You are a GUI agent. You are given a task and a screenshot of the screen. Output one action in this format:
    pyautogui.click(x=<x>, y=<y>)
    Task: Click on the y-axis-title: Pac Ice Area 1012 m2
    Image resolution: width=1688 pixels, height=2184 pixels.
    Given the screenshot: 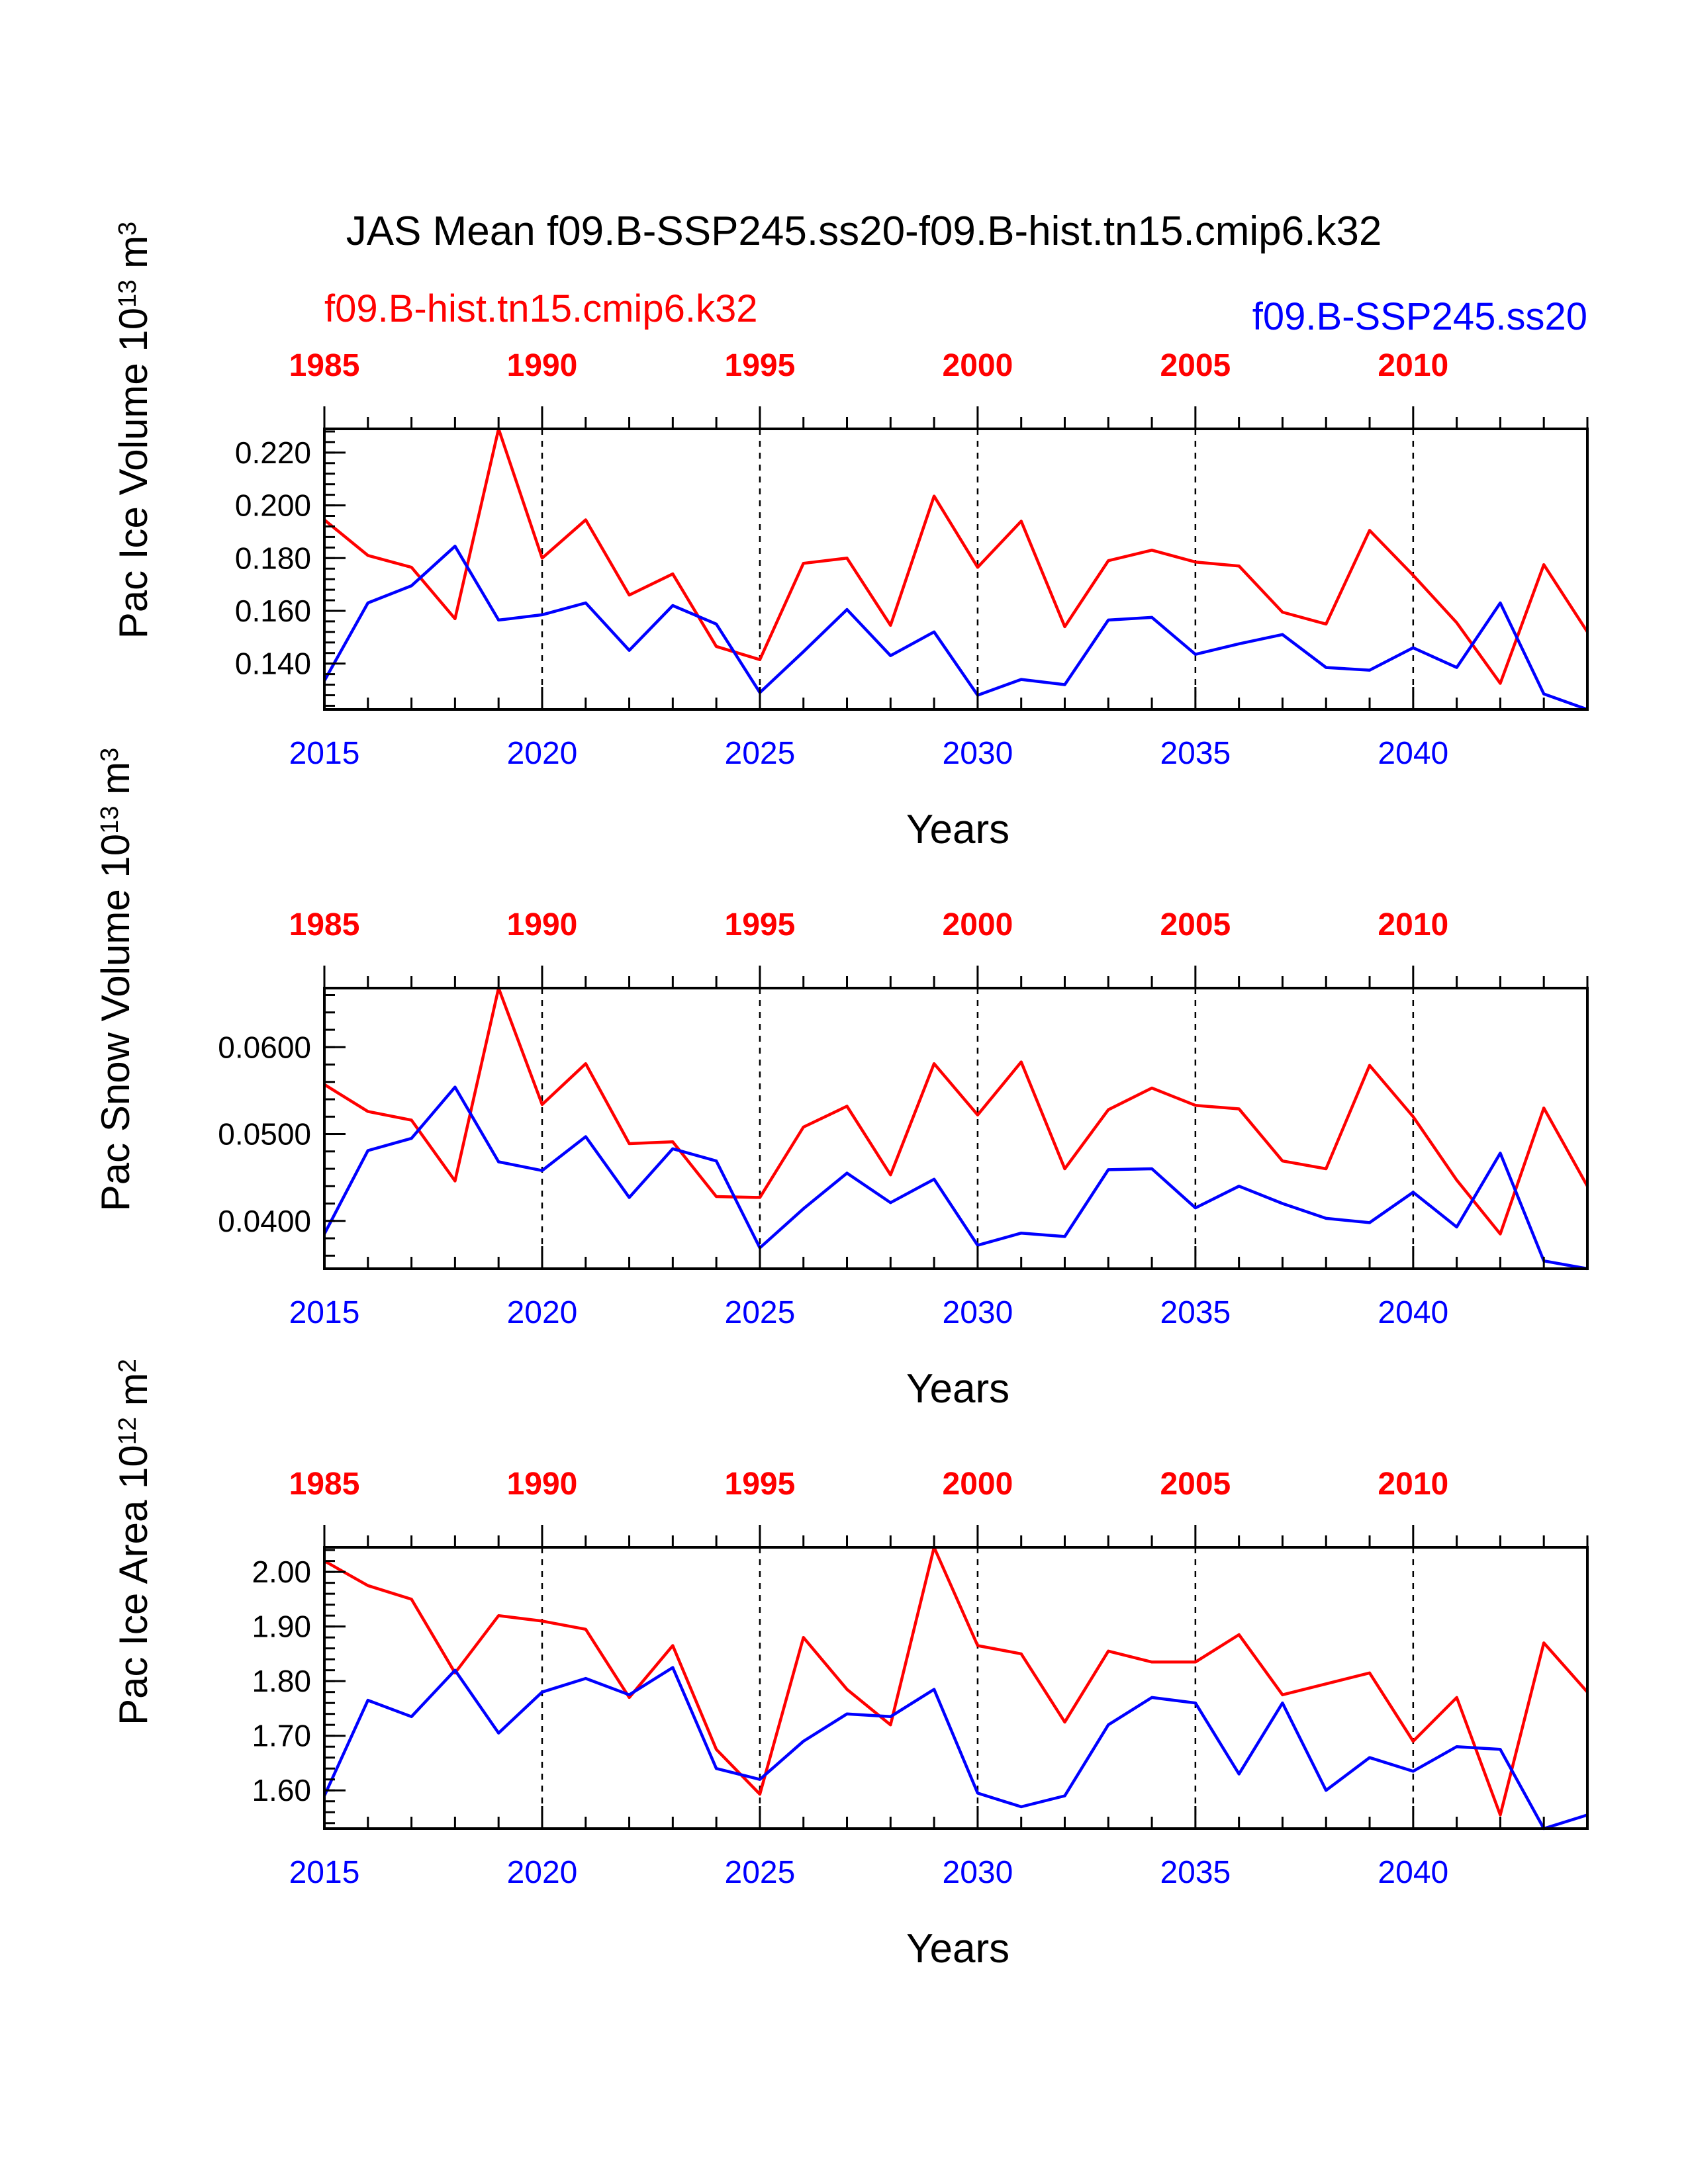 What is the action you would take?
    pyautogui.click(x=133, y=1542)
    